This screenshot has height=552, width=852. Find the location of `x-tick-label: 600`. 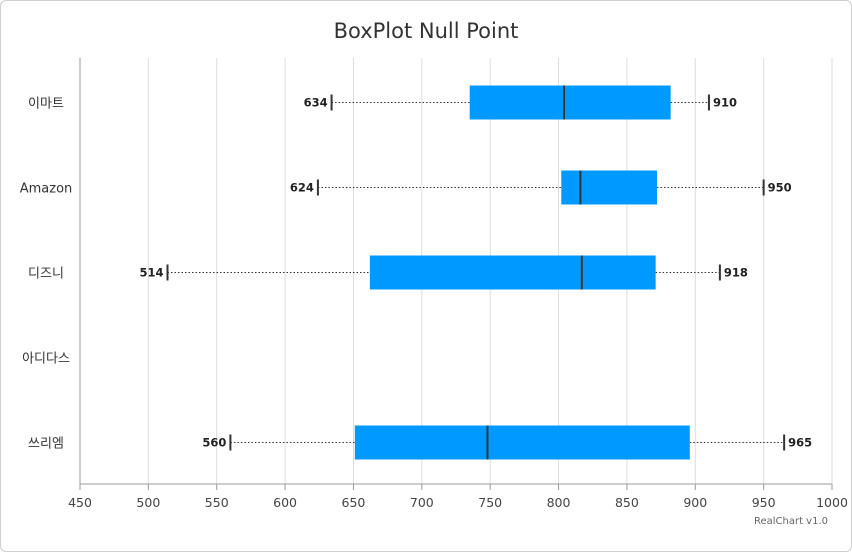

x-tick-label: 600 is located at coordinates (285, 502).